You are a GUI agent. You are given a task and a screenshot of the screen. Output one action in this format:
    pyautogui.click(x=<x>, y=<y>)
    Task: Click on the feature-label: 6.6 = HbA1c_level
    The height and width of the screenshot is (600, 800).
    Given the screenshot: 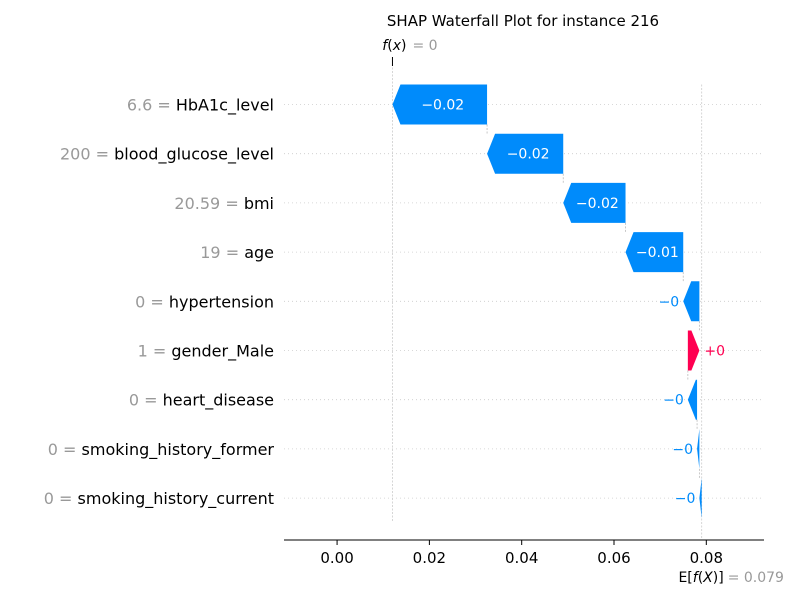 What is the action you would take?
    pyautogui.click(x=200, y=106)
    